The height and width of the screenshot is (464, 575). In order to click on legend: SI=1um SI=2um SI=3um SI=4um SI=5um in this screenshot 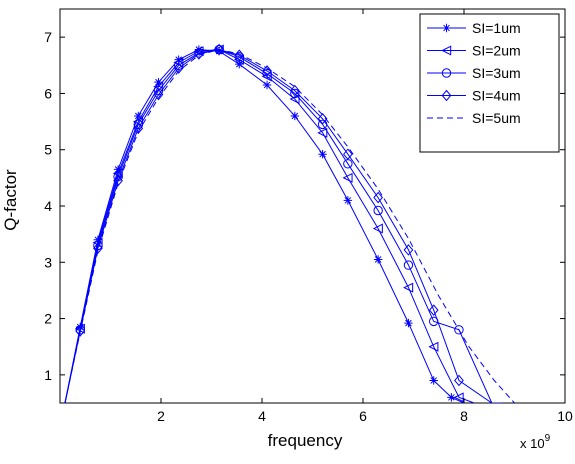, I will do `click(489, 83)`.